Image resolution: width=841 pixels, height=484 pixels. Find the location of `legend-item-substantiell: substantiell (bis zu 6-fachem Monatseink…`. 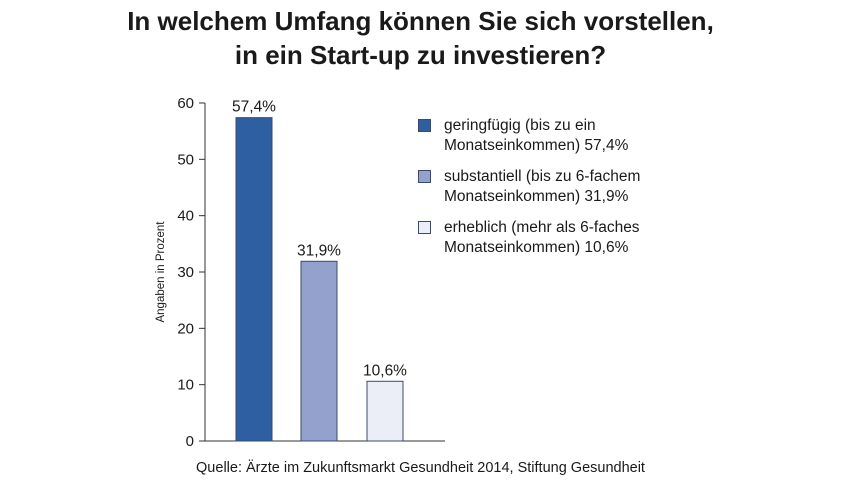

legend-item-substantiell: substantiell (bis zu 6-fachem Monatseink… is located at coordinates (578, 187).